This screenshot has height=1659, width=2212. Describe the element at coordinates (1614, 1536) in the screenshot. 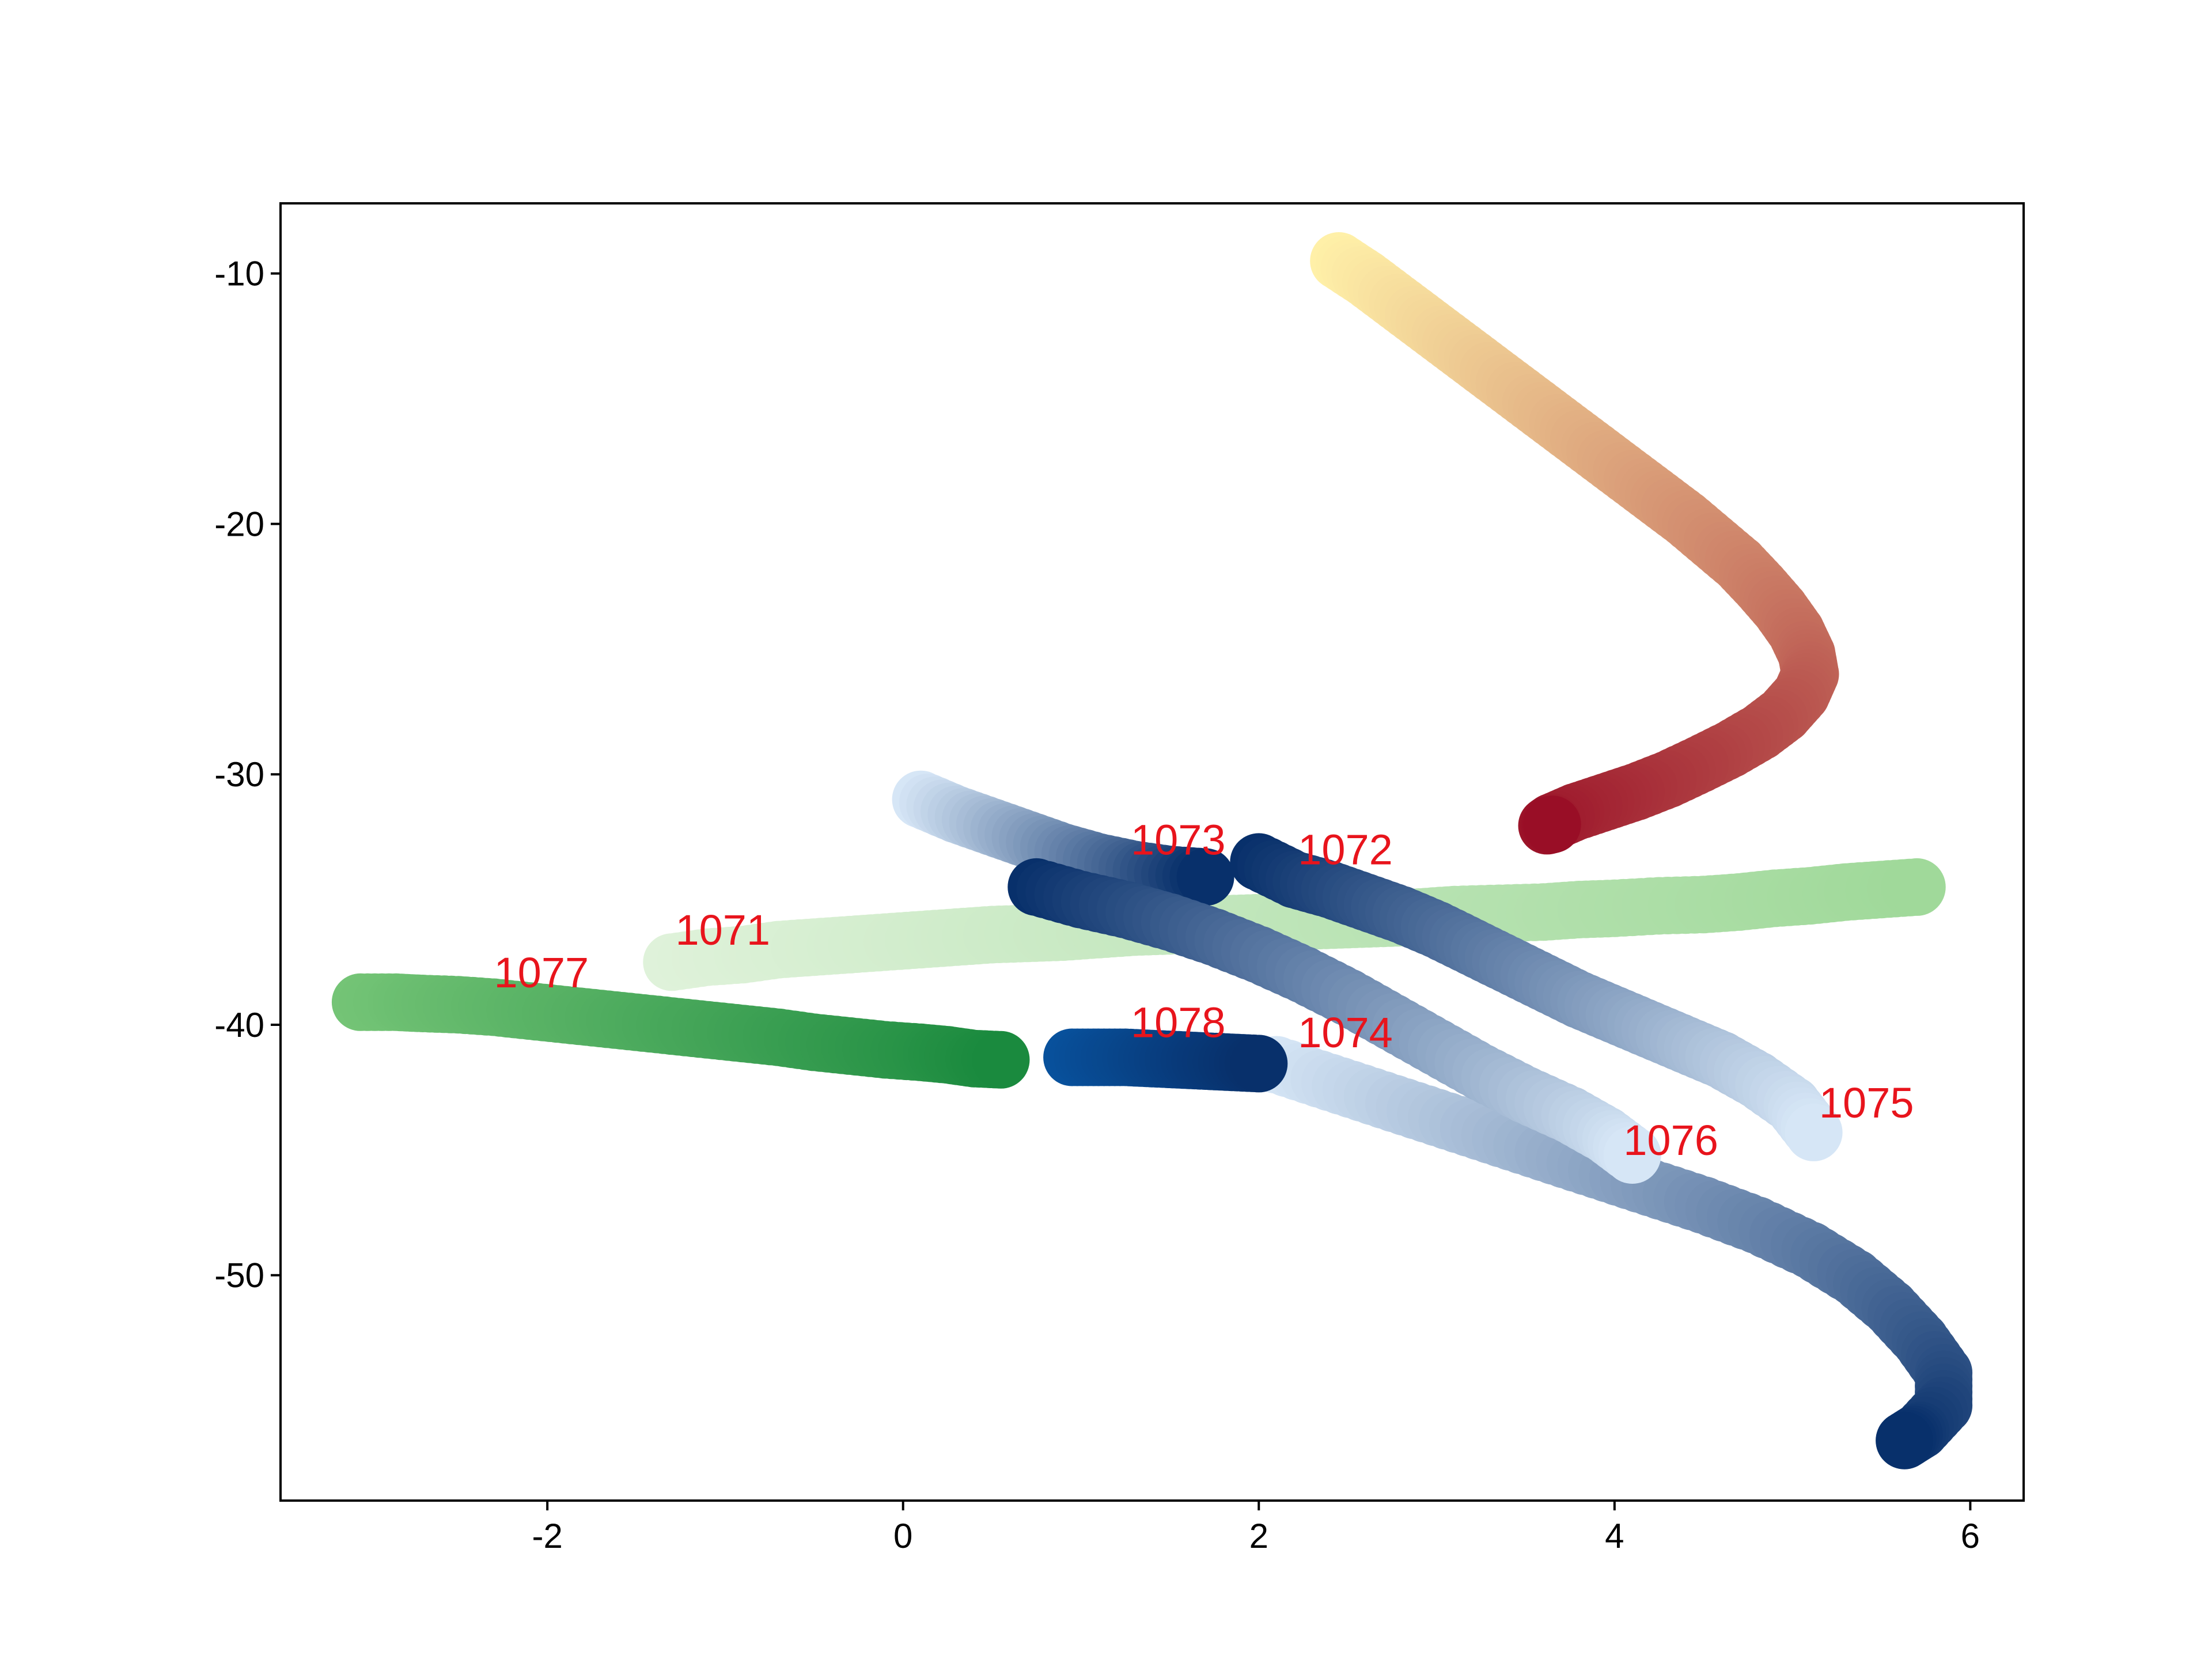

I see `x-tick-label: 4` at that location.